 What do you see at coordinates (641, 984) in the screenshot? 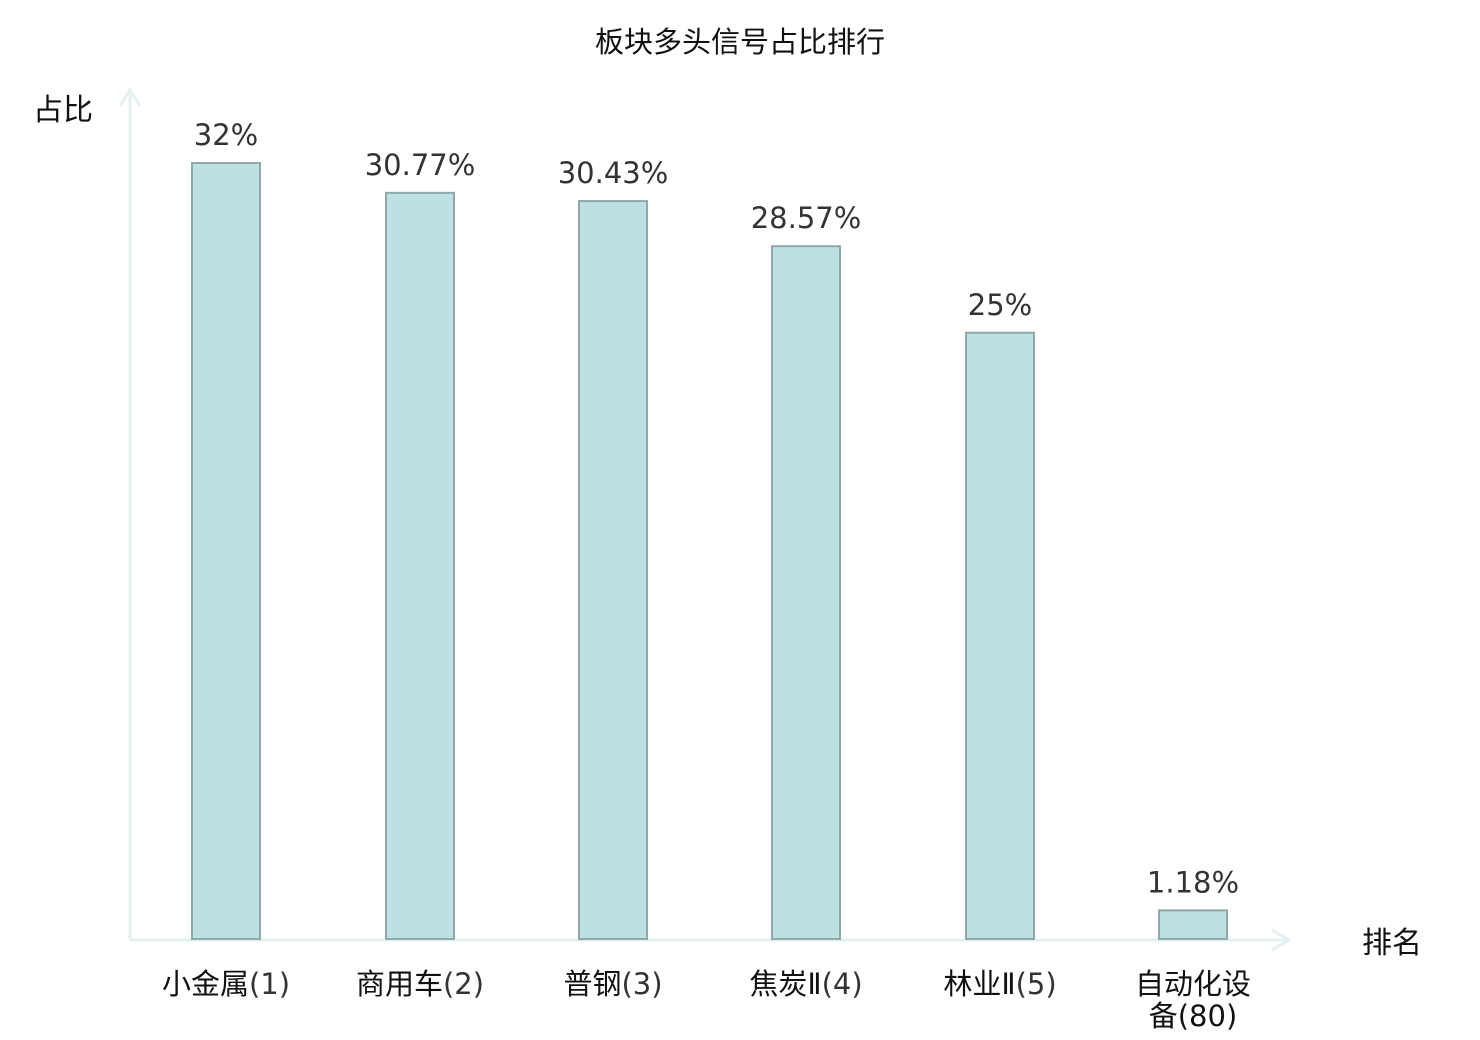
I see `category-rank: (3)` at bounding box center [641, 984].